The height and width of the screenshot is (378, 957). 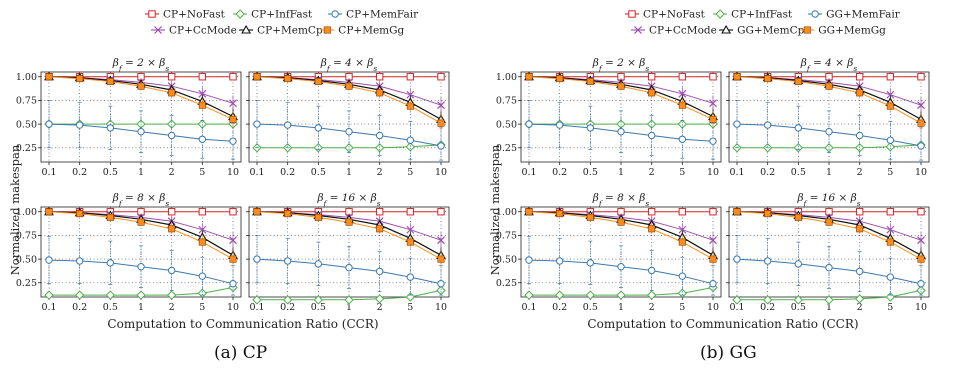 I want to click on y-tick-label: 0.50, so click(x=506, y=259).